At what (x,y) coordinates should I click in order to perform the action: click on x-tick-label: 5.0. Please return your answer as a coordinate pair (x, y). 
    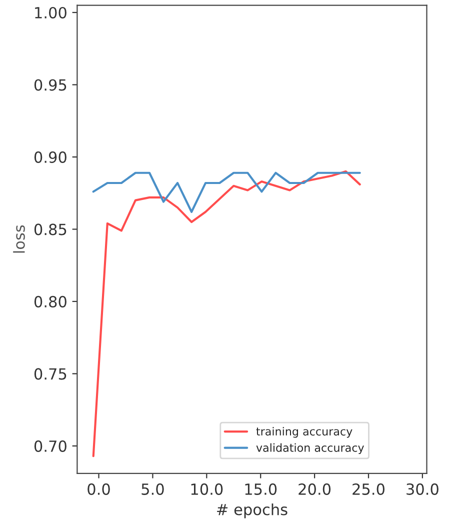
    Looking at the image, I should click on (153, 489).